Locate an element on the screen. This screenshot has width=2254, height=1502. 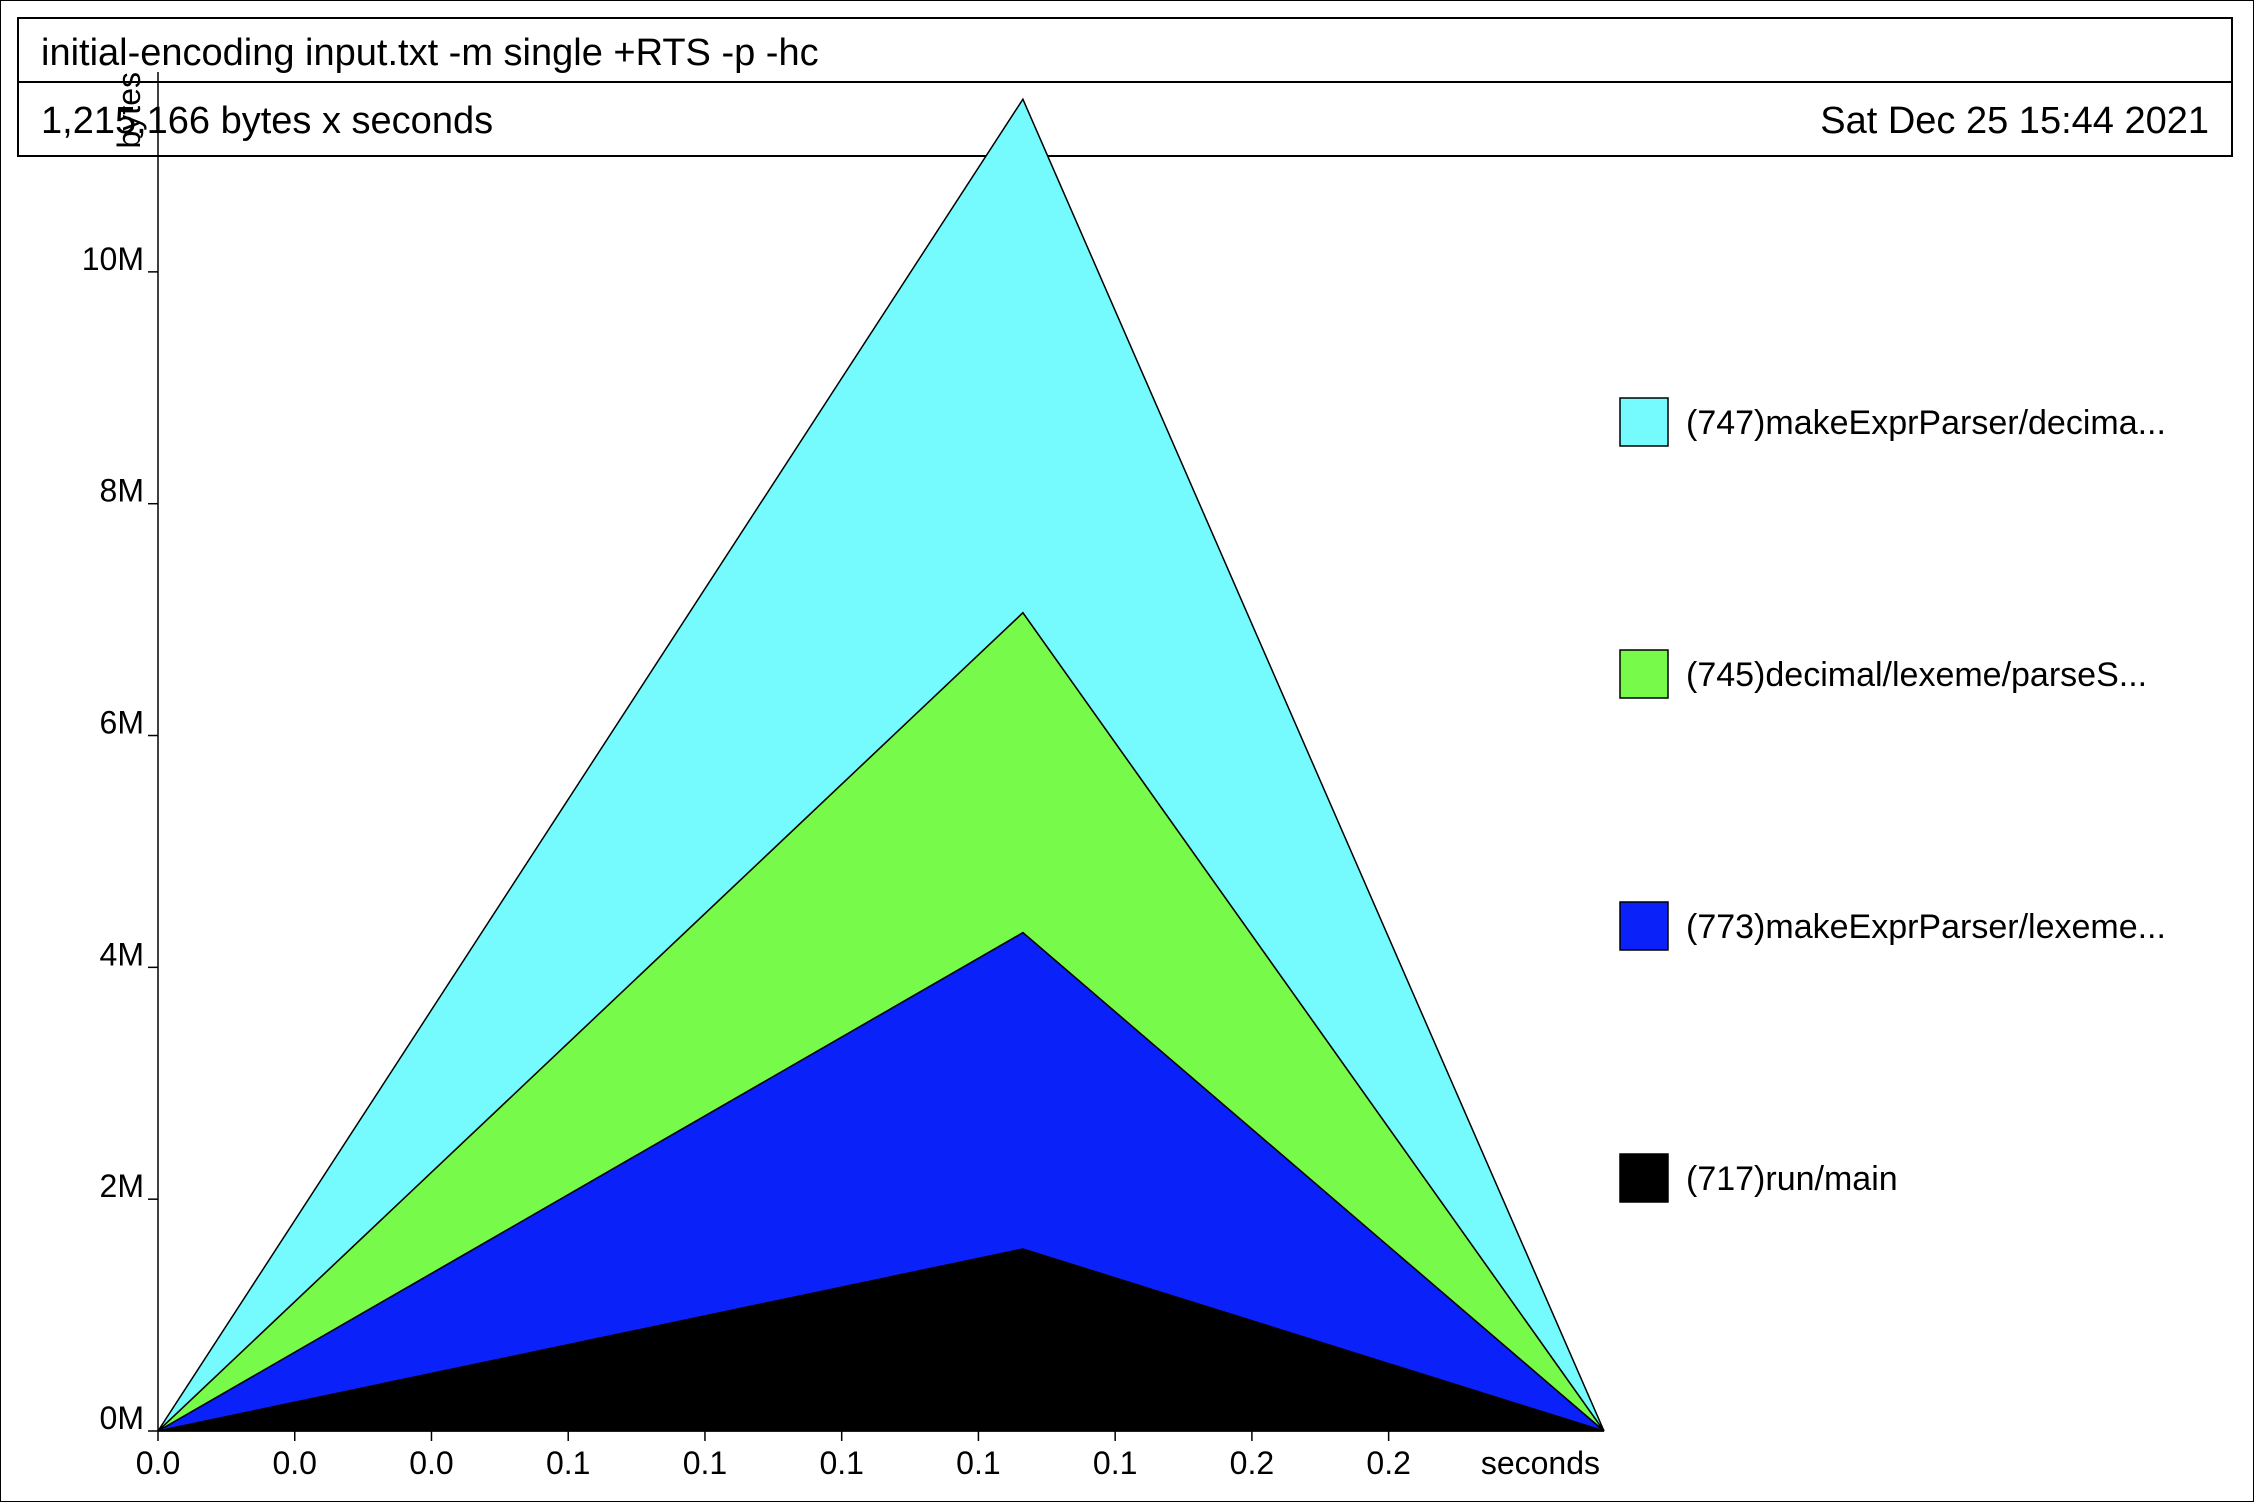
x-axis-label: seconds is located at coordinates (1540, 1463).